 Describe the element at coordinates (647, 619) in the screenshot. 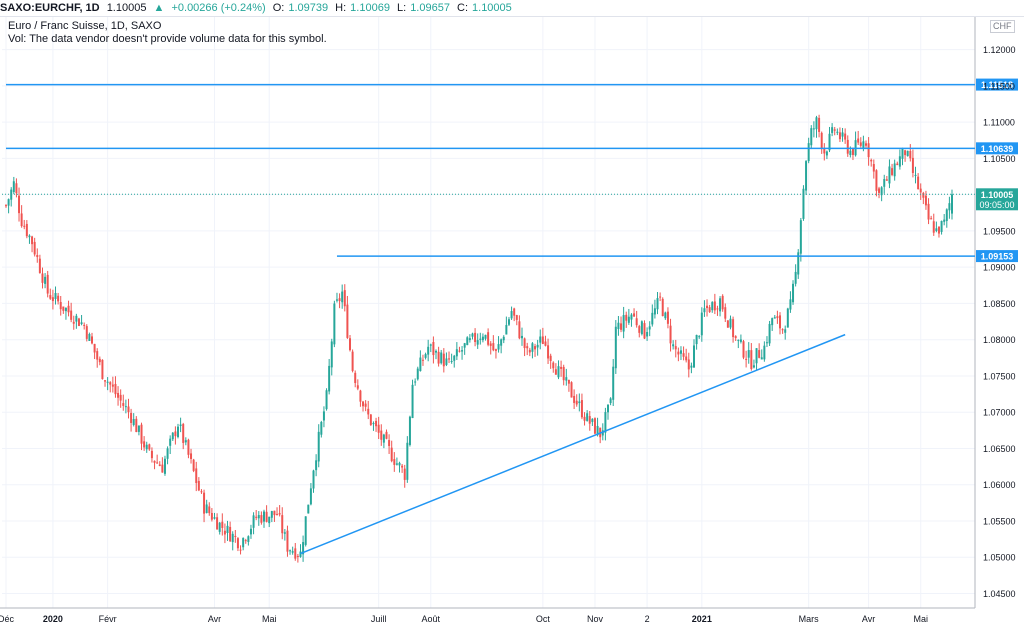

I see `time-tick-label: 2` at that location.